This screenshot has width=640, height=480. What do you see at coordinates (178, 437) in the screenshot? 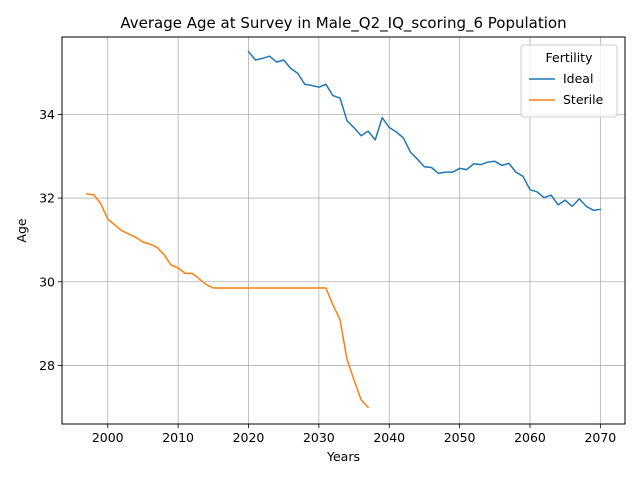
I see `x-tick-label: 2010` at bounding box center [178, 437].